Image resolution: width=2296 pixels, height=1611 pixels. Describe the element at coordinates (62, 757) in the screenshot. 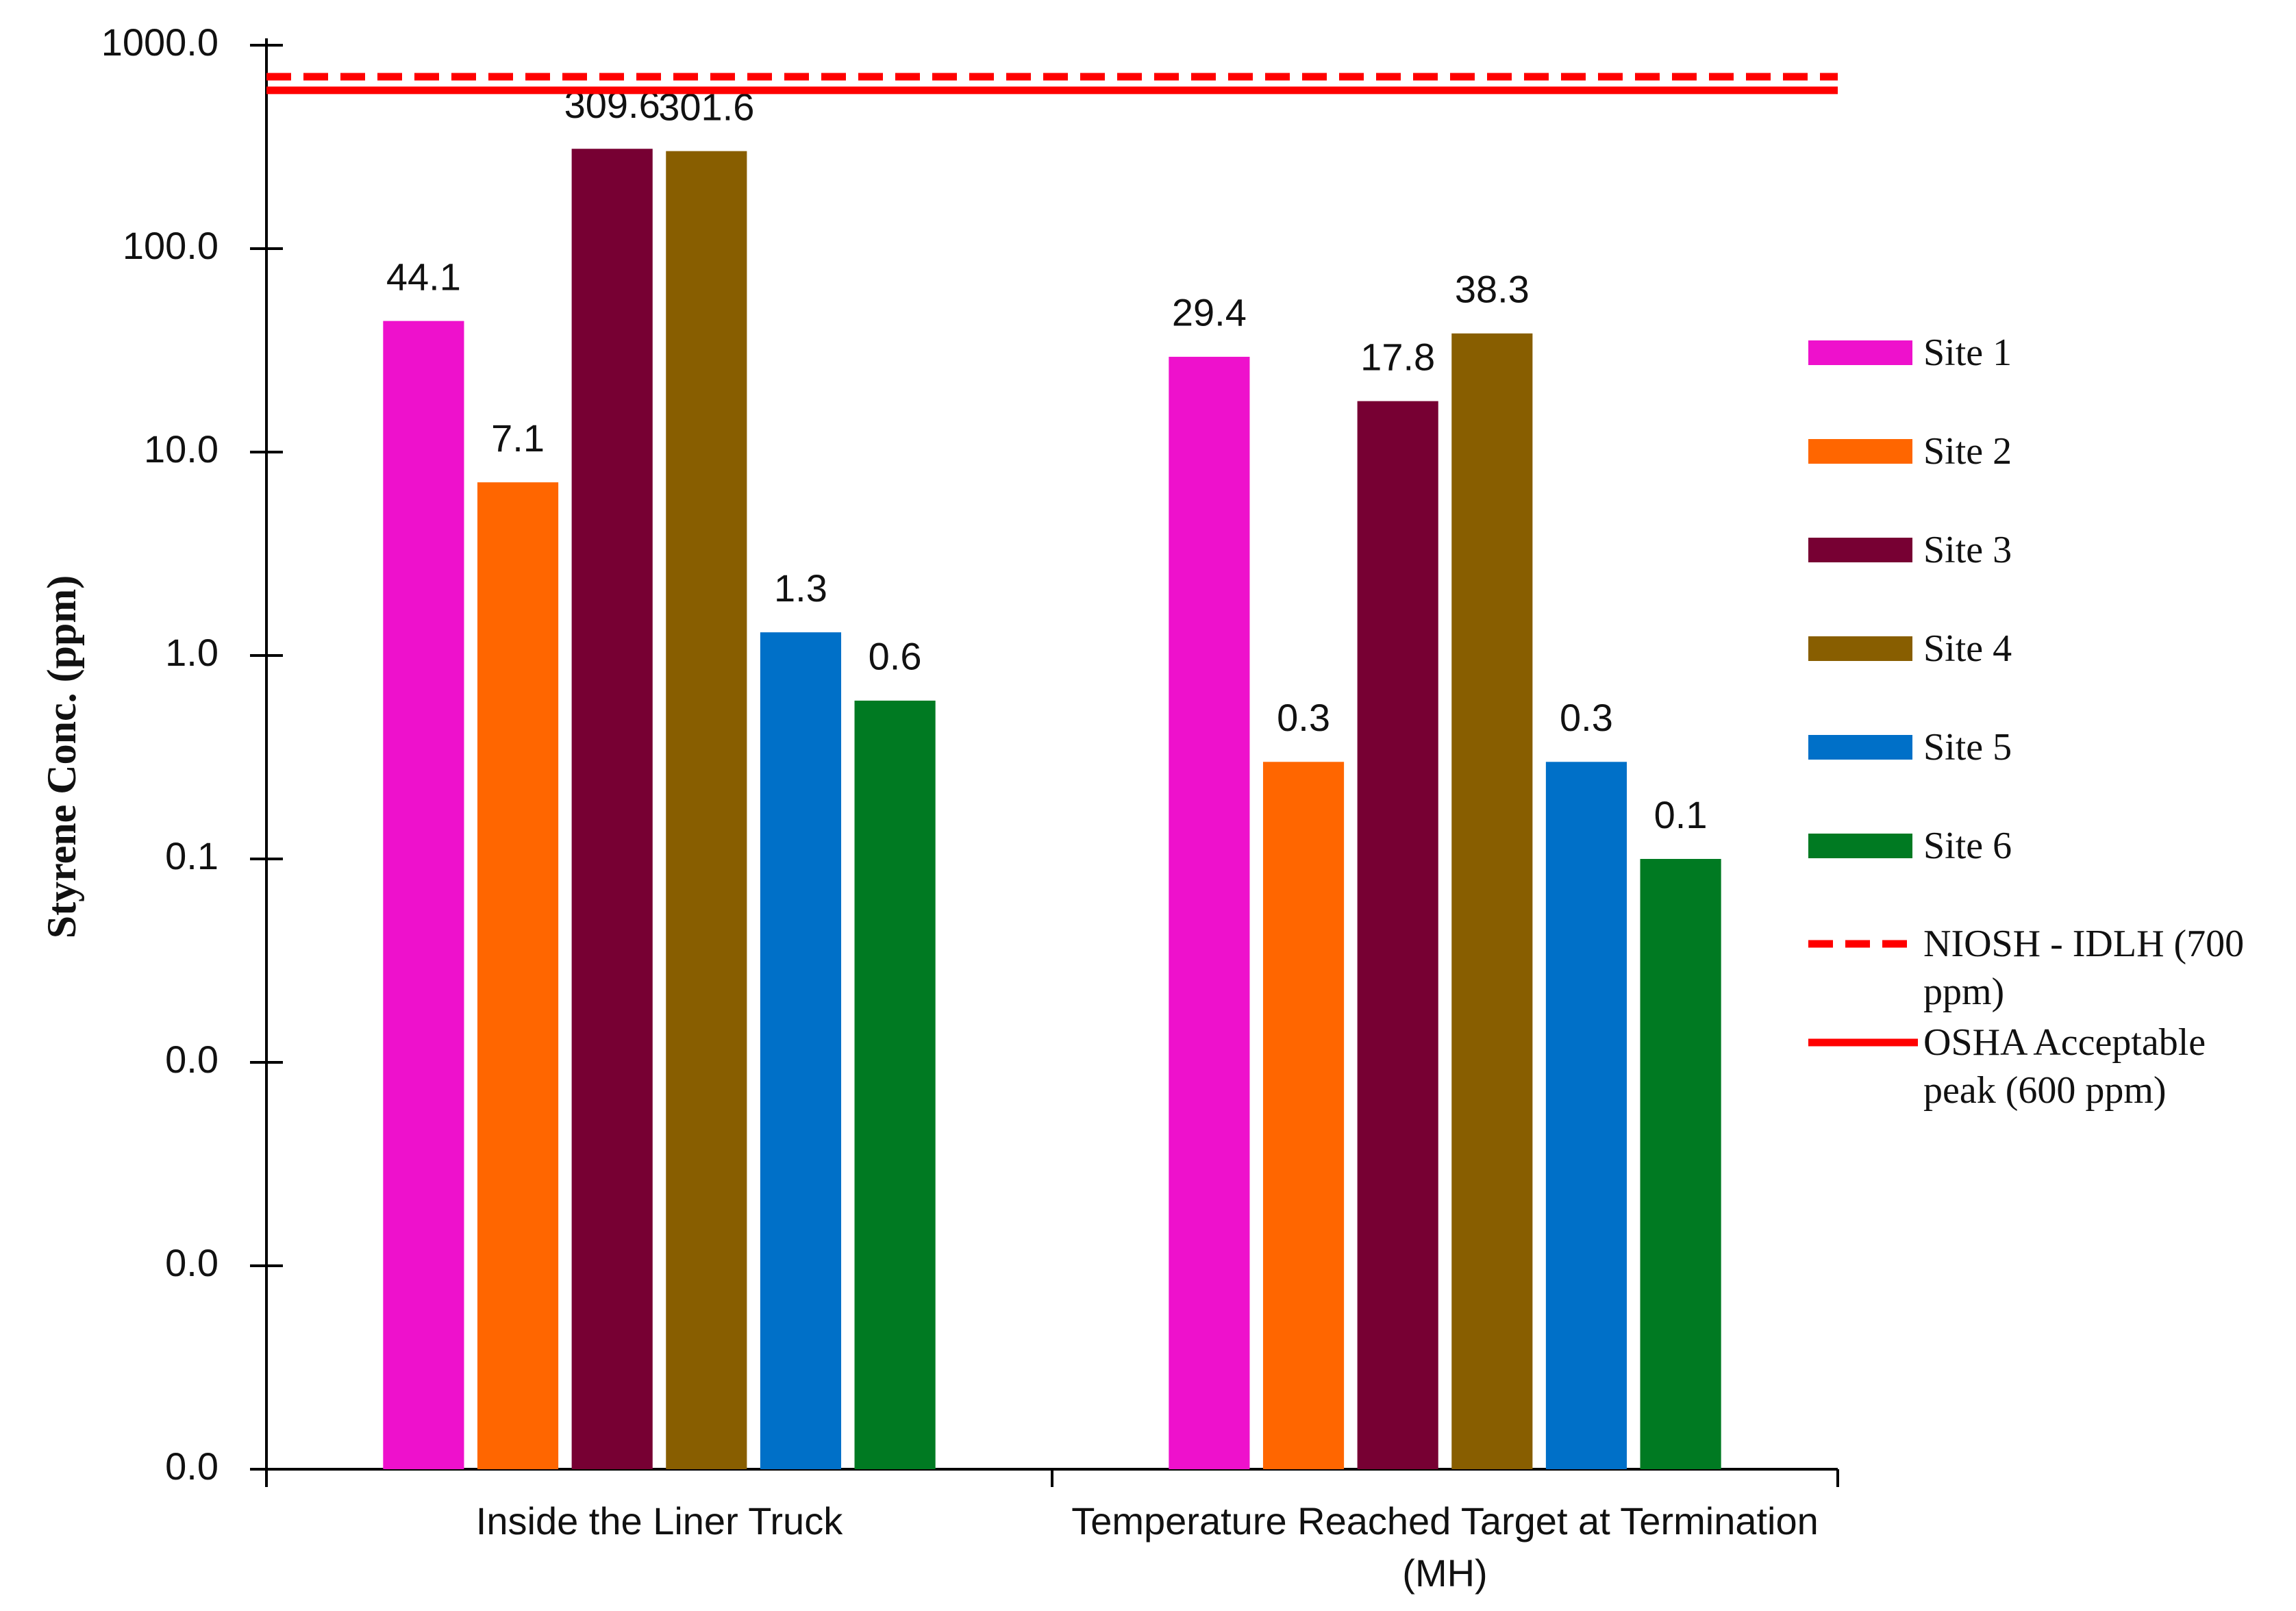

I see `y-axis-title: Styrene Conc. (ppm)` at that location.